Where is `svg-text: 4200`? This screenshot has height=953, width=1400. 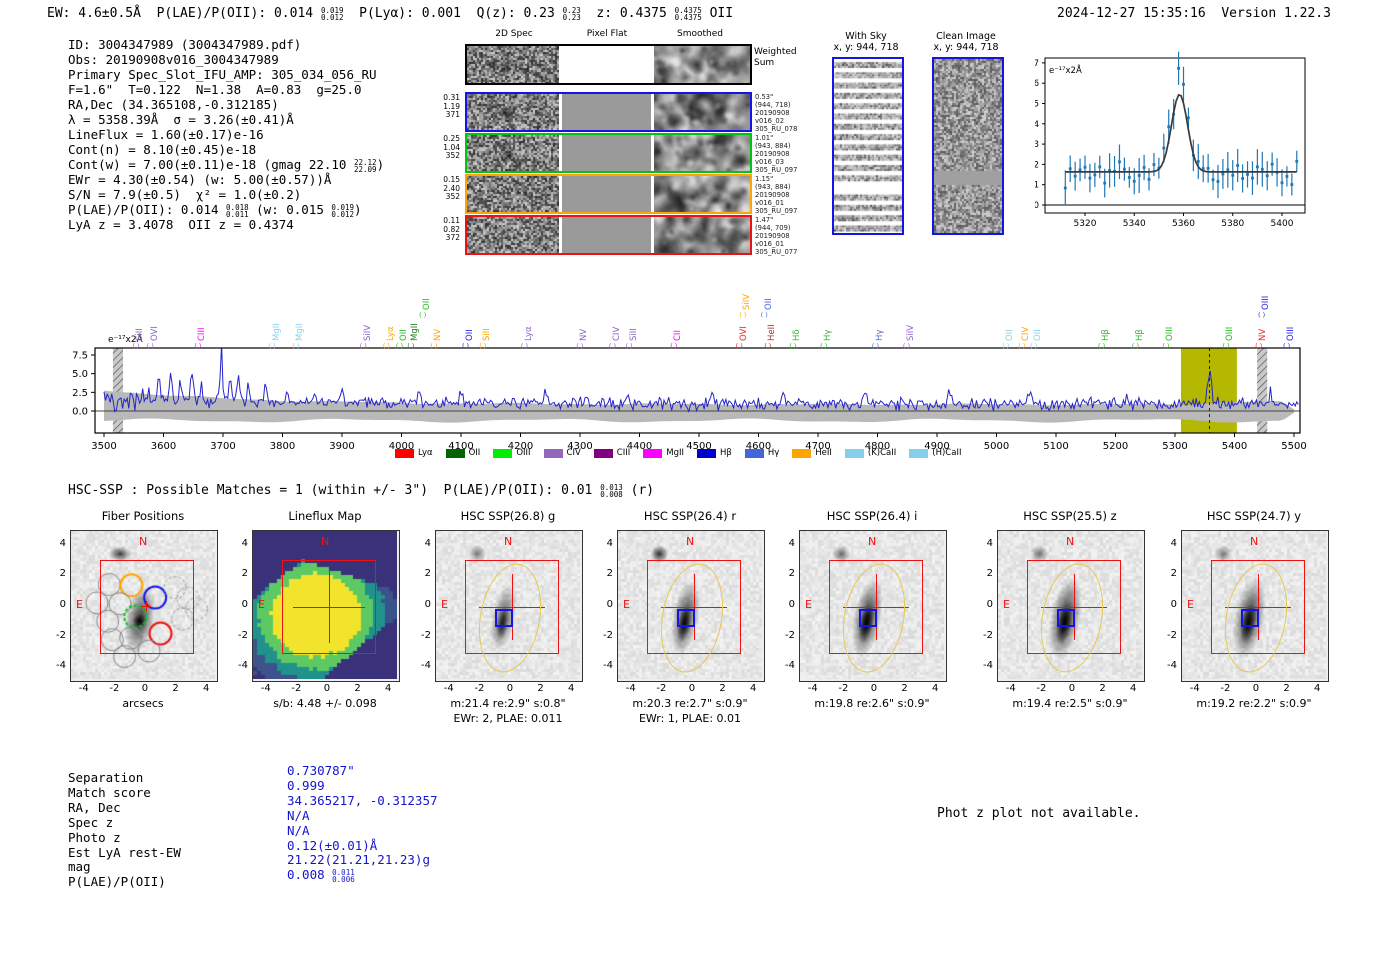 svg-text: 4200 is located at coordinates (520, 446).